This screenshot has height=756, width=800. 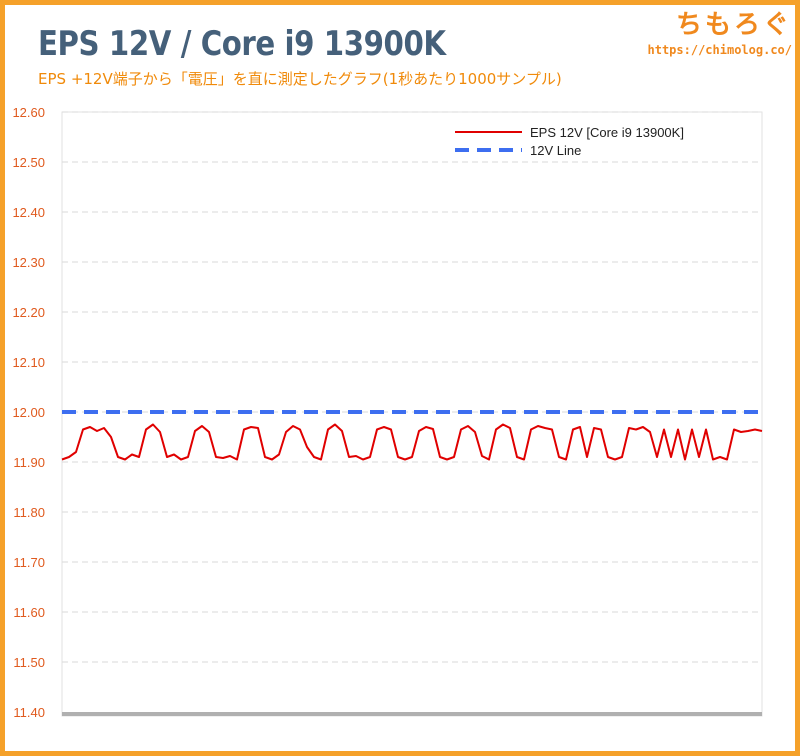 I want to click on y-tick-label: 12.10, so click(x=28, y=362).